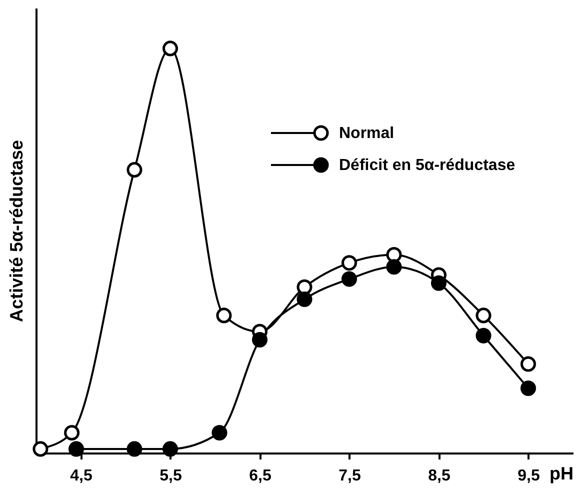 The height and width of the screenshot is (491, 581). I want to click on x-tick-label: 7,5, so click(349, 476).